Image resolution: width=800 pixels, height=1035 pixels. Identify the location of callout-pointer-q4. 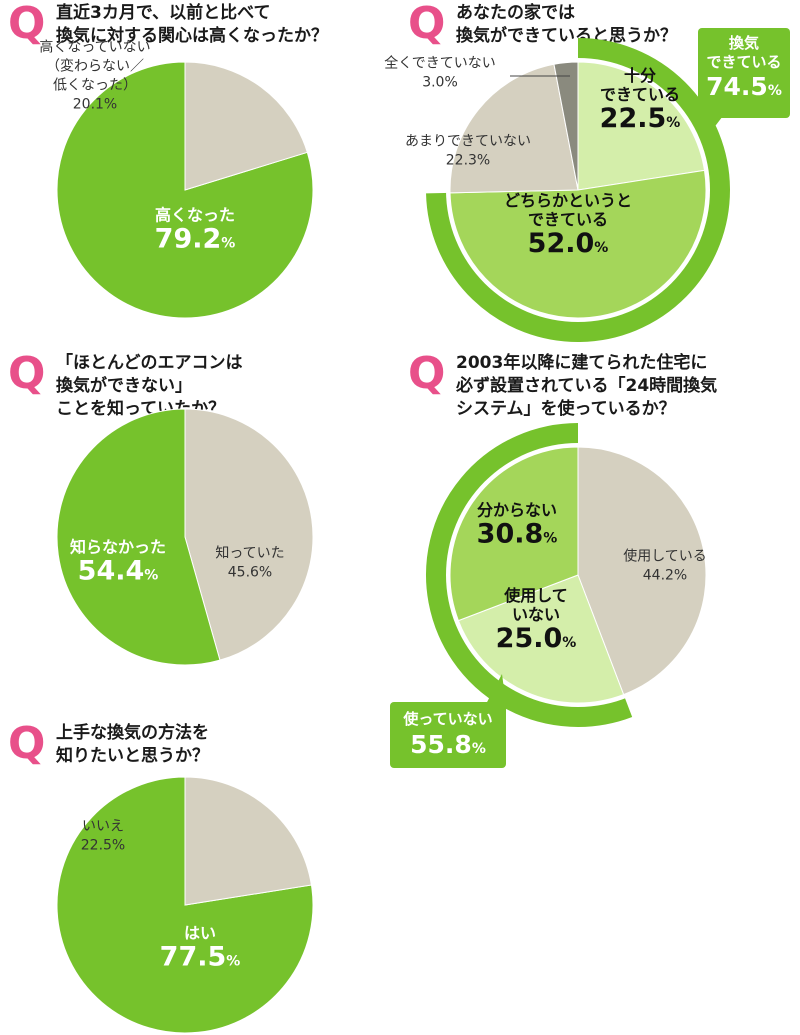
(496, 689).